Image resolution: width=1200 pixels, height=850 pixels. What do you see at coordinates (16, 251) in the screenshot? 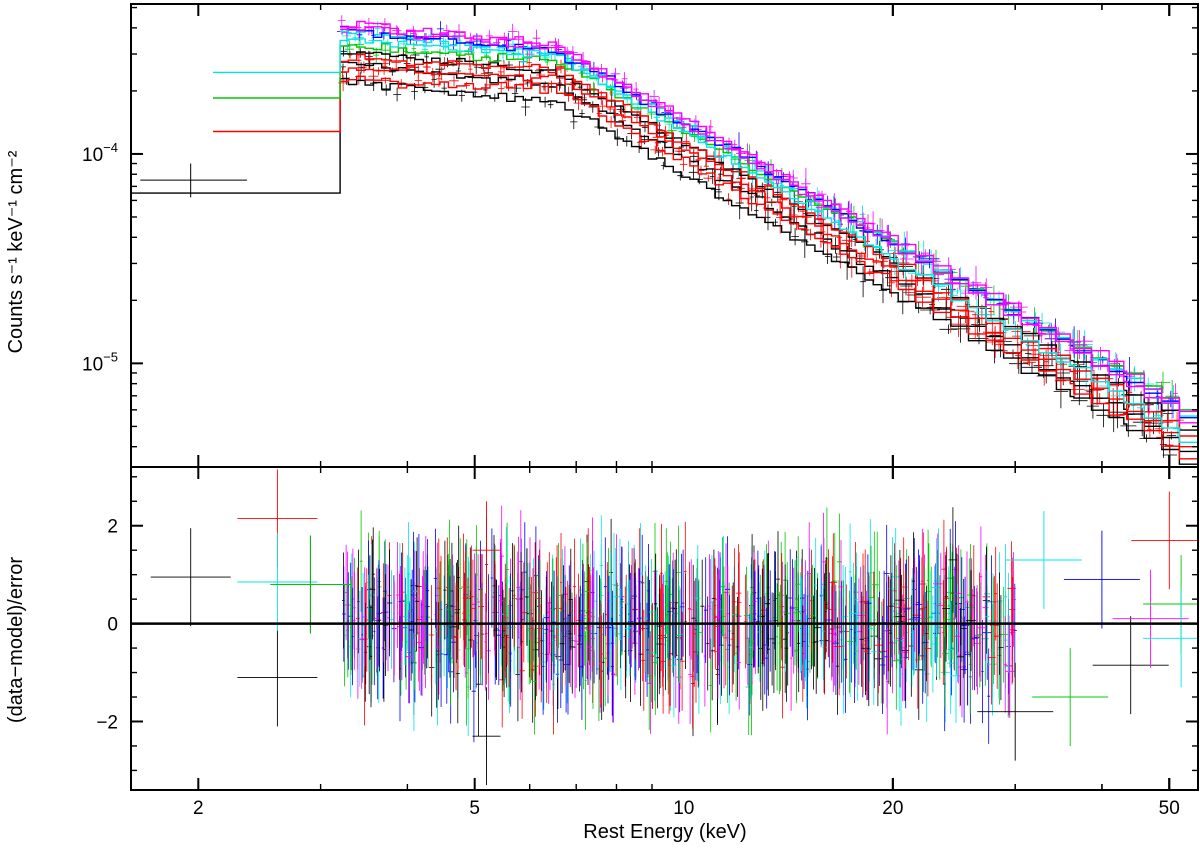
I see `spectrum-y-axis-label: Counts s⁻¹ keV⁻¹ cm⁻²` at bounding box center [16, 251].